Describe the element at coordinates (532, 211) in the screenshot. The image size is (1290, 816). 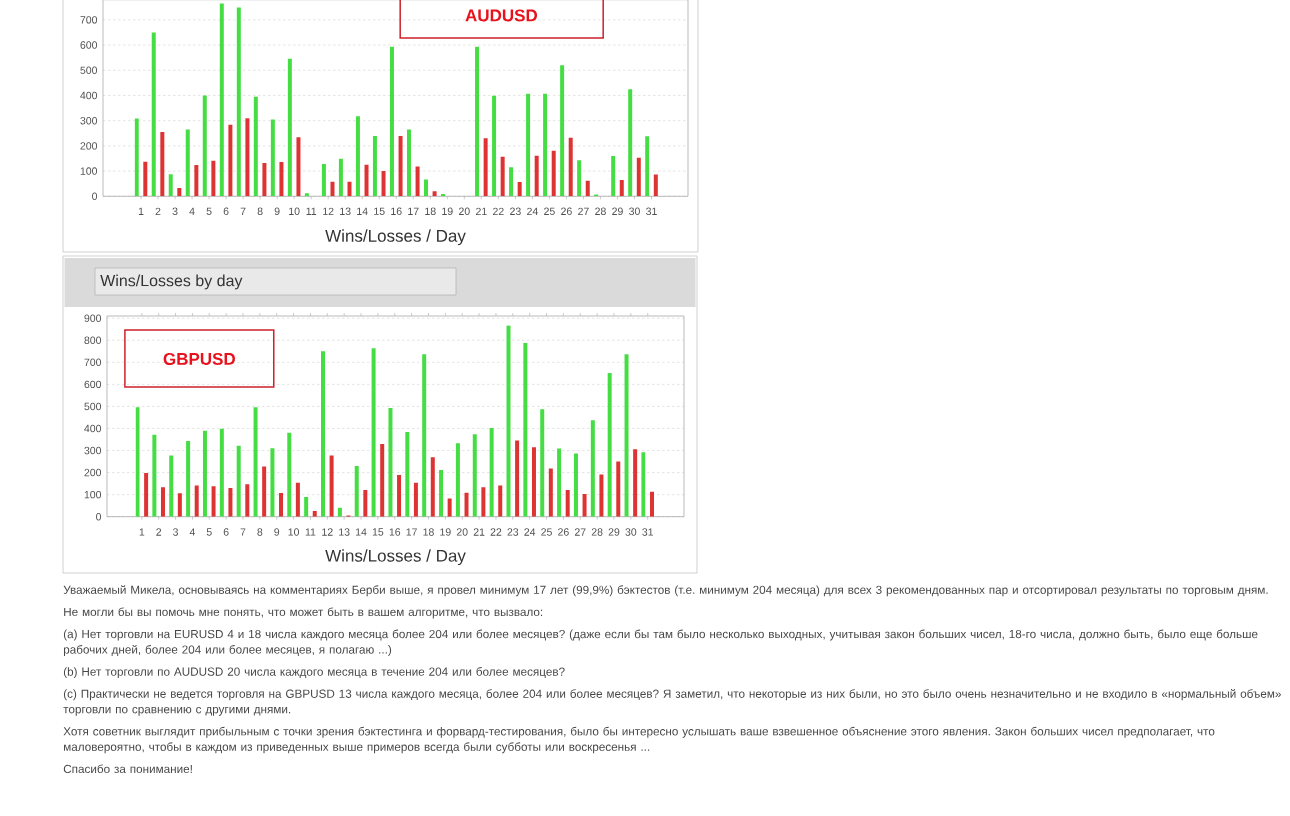
I see `x-tick-label: 24` at that location.